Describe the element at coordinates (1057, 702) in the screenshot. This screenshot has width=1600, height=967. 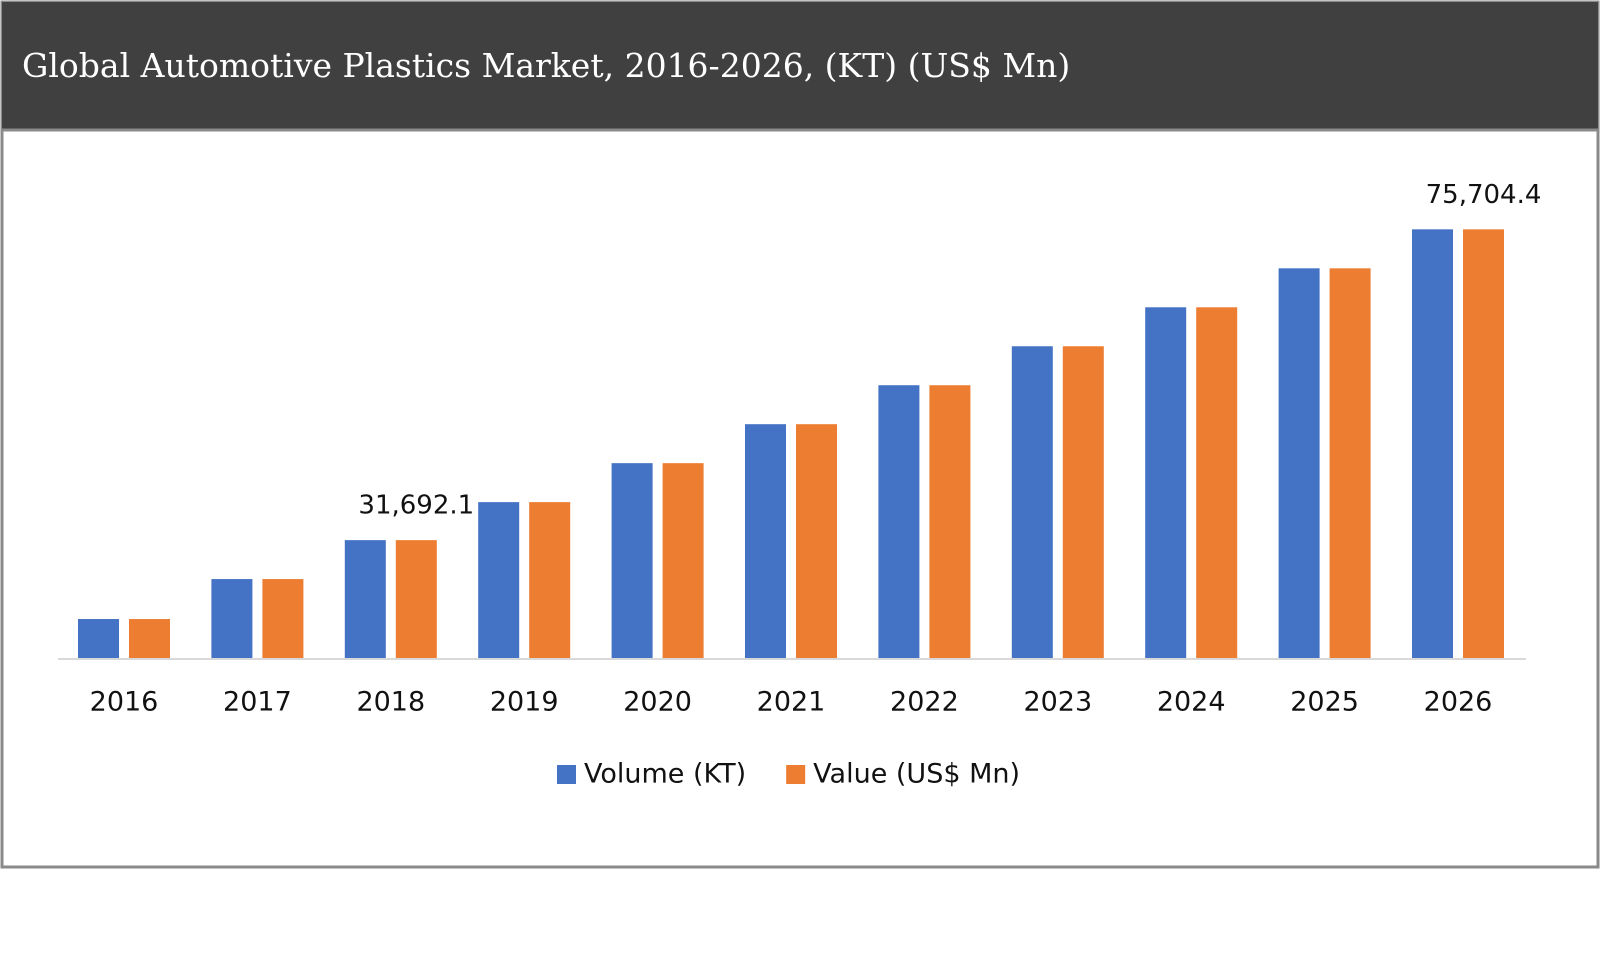
I see `x-tick-label: 2023` at that location.